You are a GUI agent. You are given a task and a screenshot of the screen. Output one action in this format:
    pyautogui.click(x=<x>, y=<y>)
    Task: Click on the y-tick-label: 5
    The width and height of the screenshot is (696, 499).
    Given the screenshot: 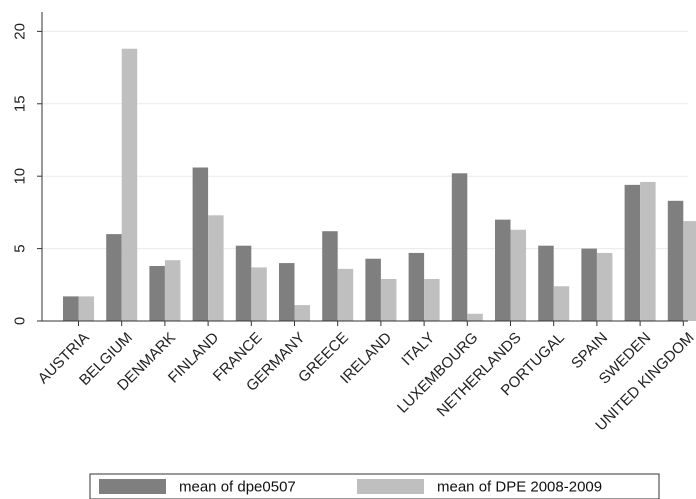 What is the action you would take?
    pyautogui.click(x=20, y=248)
    